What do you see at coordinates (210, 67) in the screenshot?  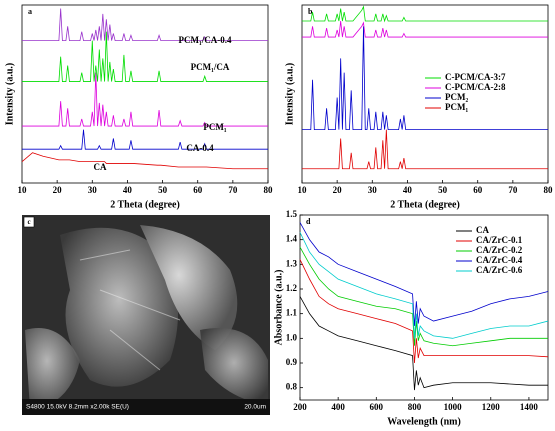 I see `series-label: PCM₁/CA` at bounding box center [210, 67].